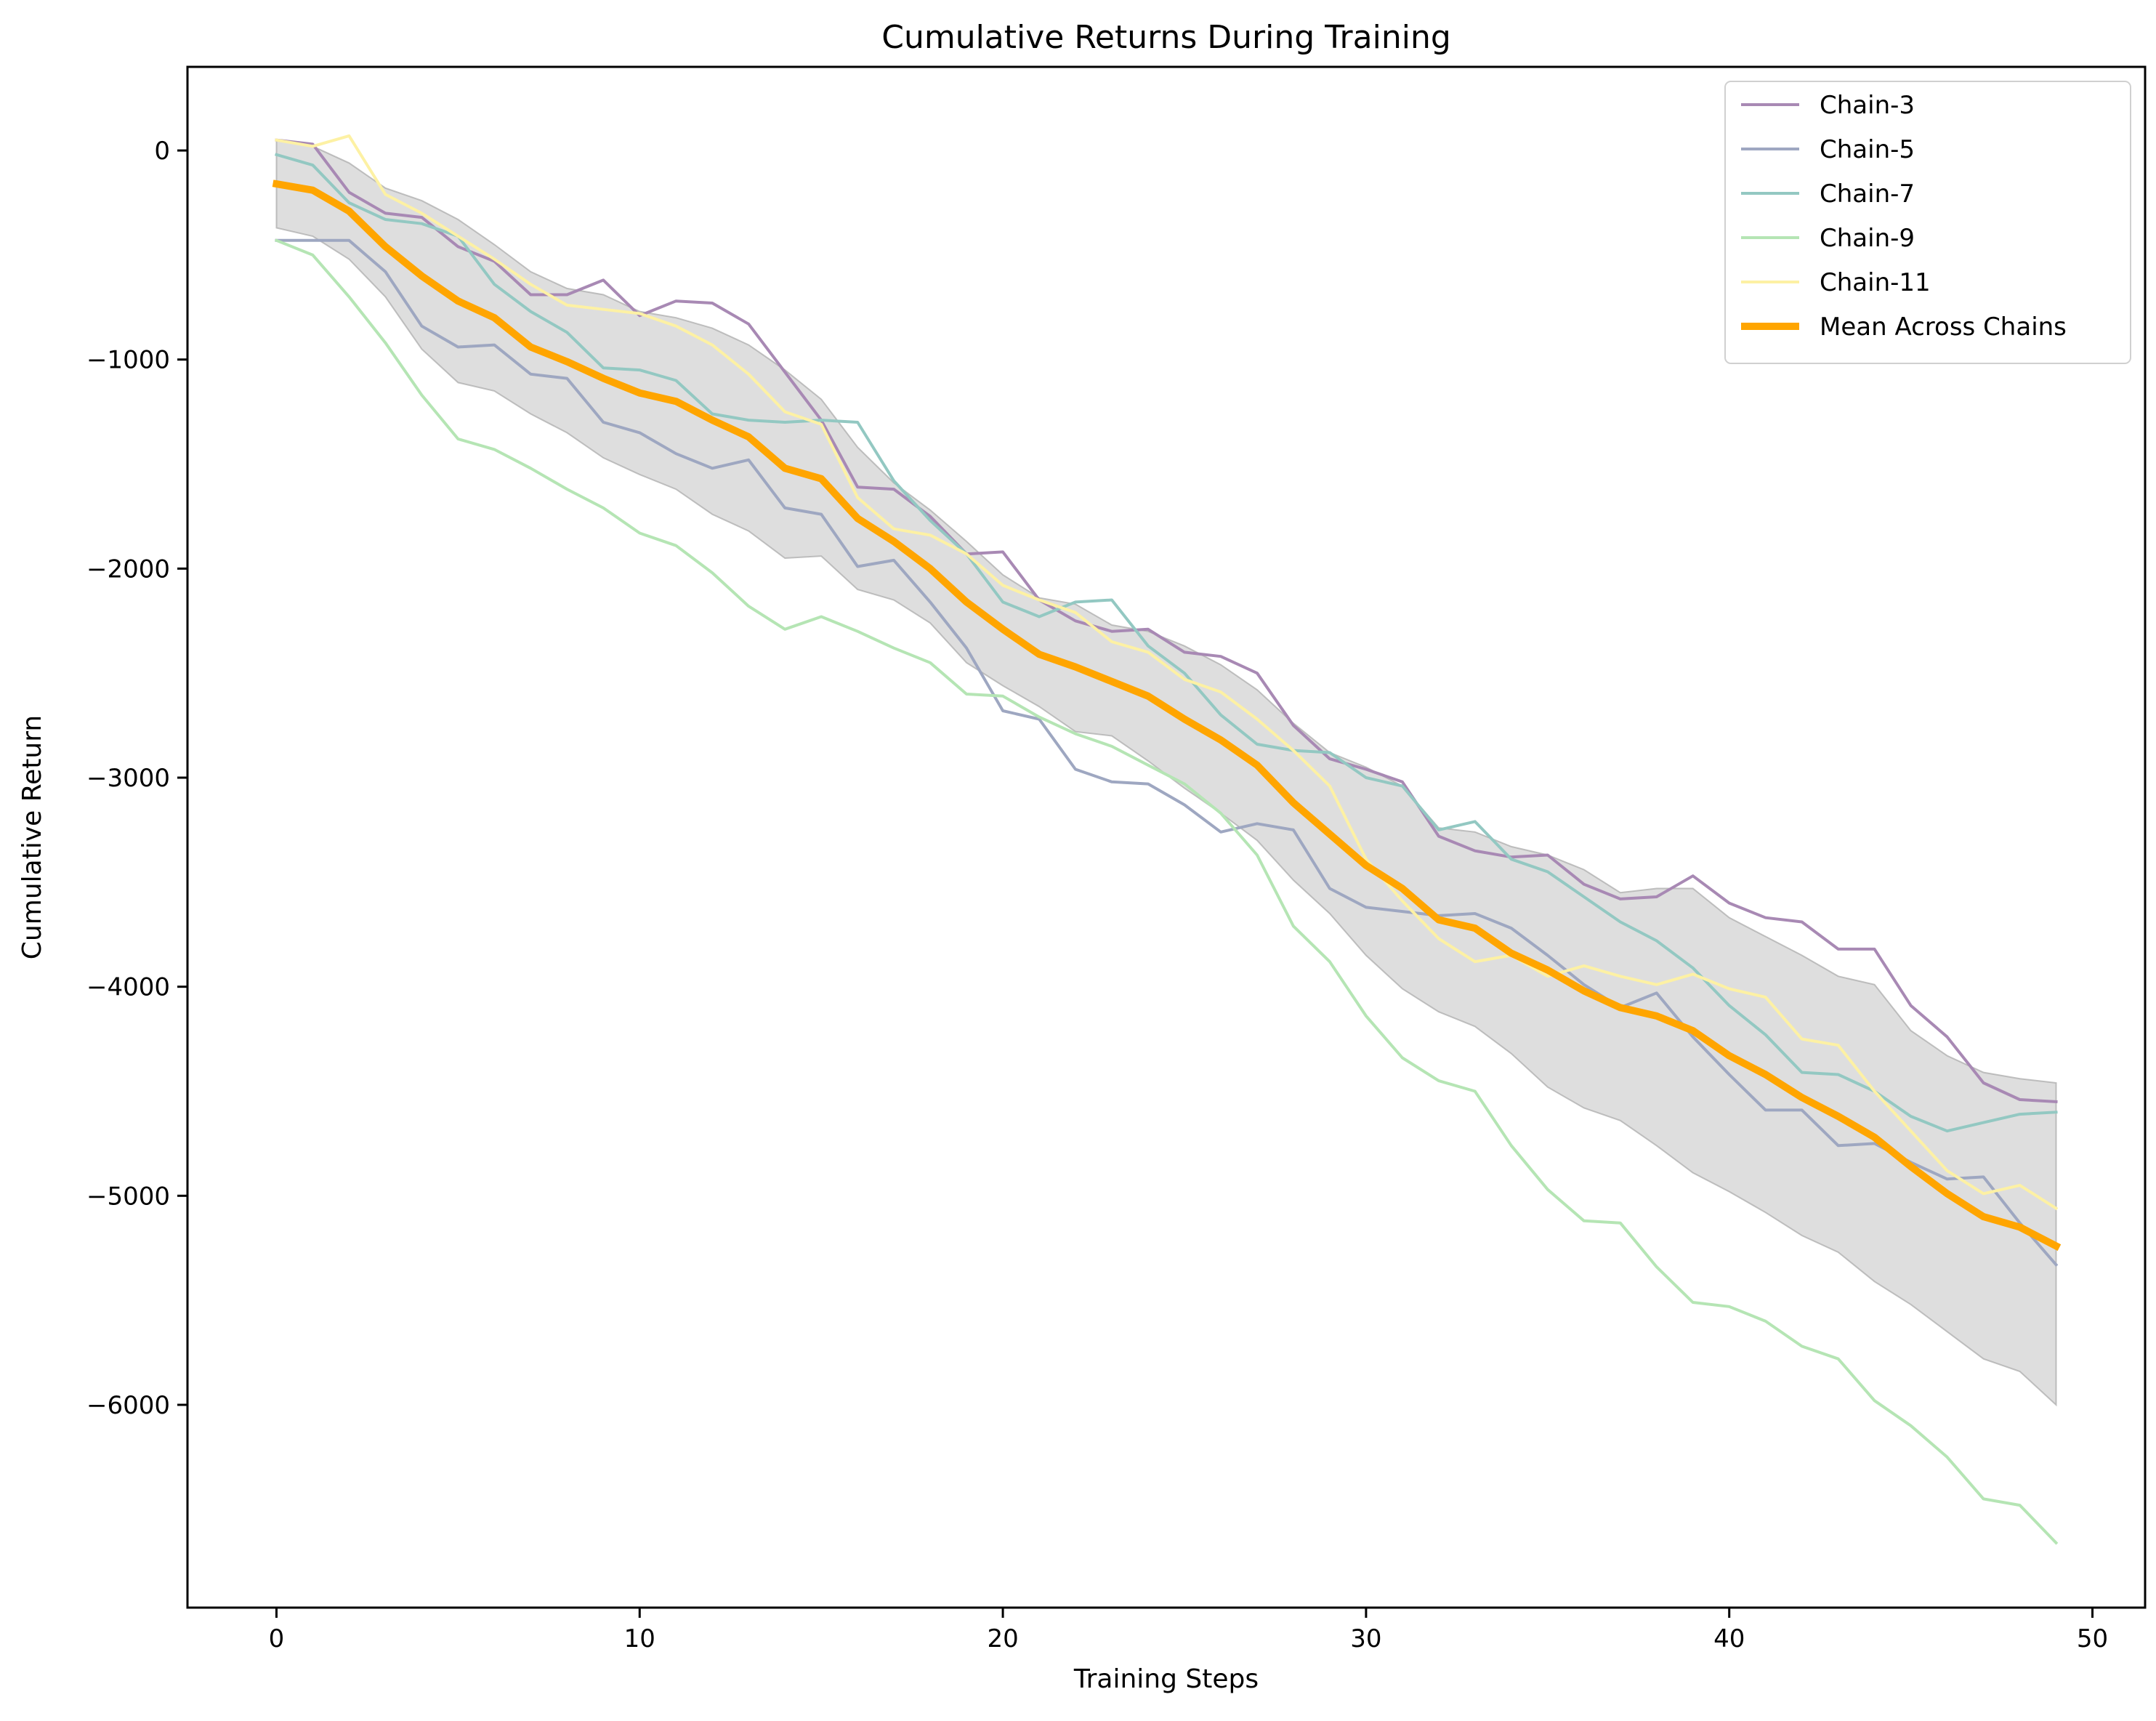 Image resolution: width=2156 pixels, height=1721 pixels. What do you see at coordinates (128, 1406) in the screenshot?
I see `y-tick-label: −6000` at bounding box center [128, 1406].